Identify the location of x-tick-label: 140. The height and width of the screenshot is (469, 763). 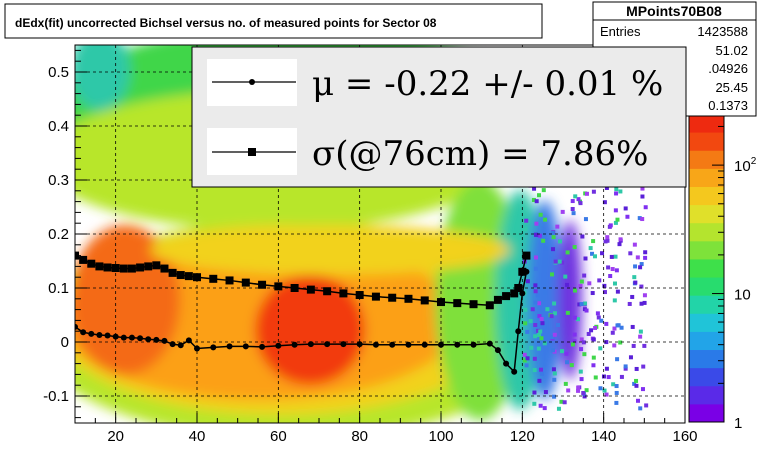
(603, 436).